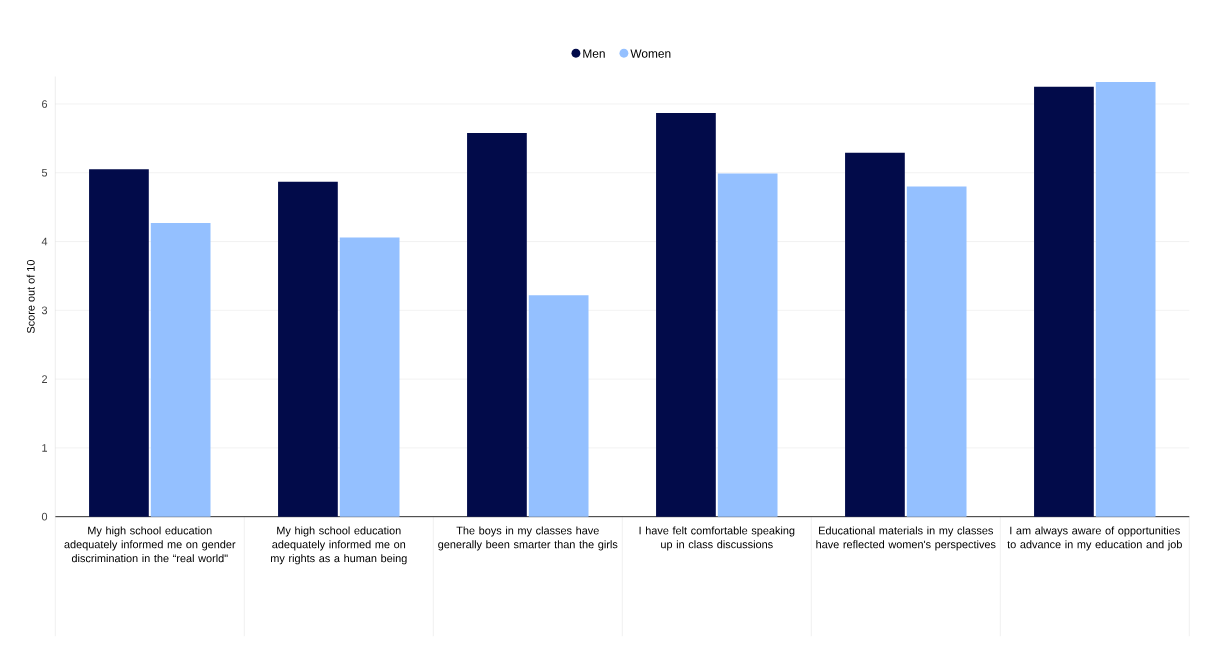 This screenshot has height=651, width=1224. I want to click on x-tick-label: Educational materials in my classes have reflected women's perspectives, so click(906, 538).